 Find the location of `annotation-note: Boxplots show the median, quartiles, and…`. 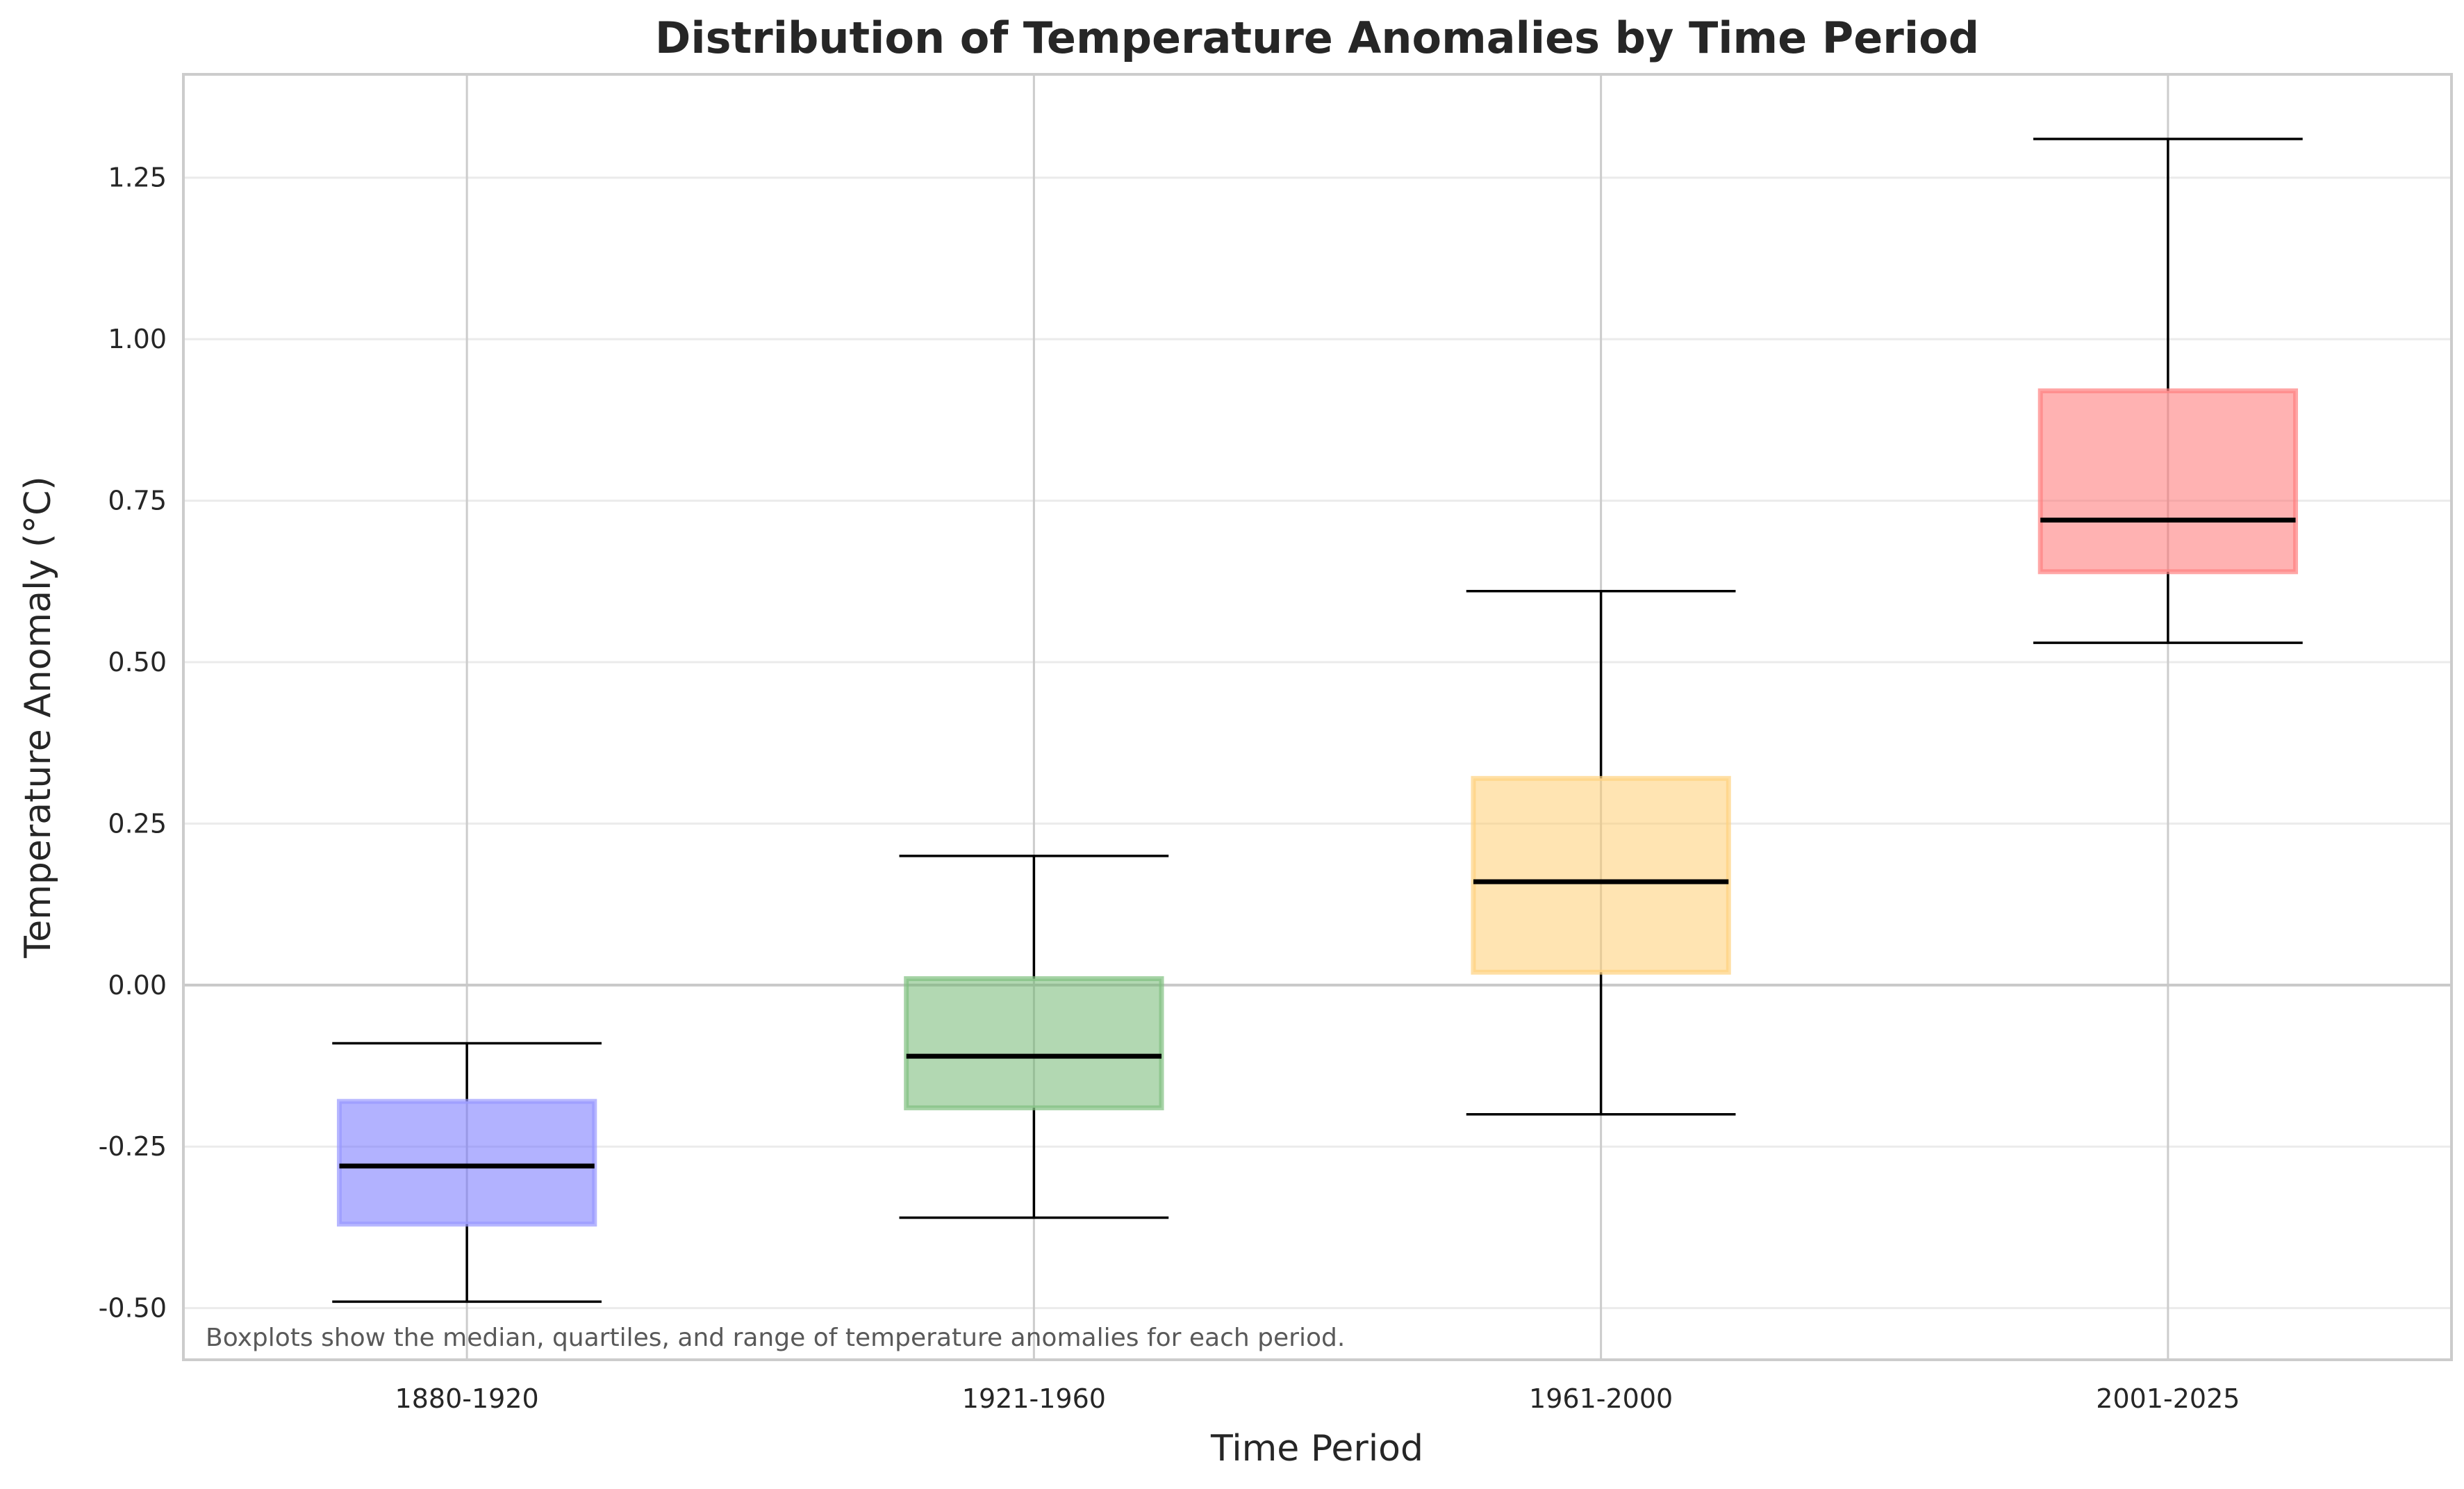

annotation-note: Boxplots show the median, quartiles, and… is located at coordinates (776, 1338).